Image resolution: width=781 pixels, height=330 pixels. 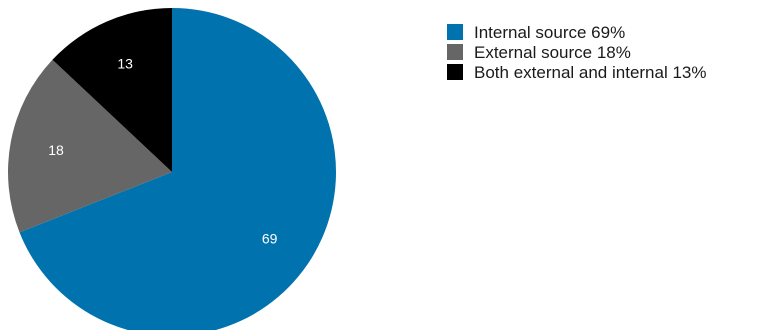 What do you see at coordinates (56, 150) in the screenshot?
I see `slice-data-label: 18` at bounding box center [56, 150].